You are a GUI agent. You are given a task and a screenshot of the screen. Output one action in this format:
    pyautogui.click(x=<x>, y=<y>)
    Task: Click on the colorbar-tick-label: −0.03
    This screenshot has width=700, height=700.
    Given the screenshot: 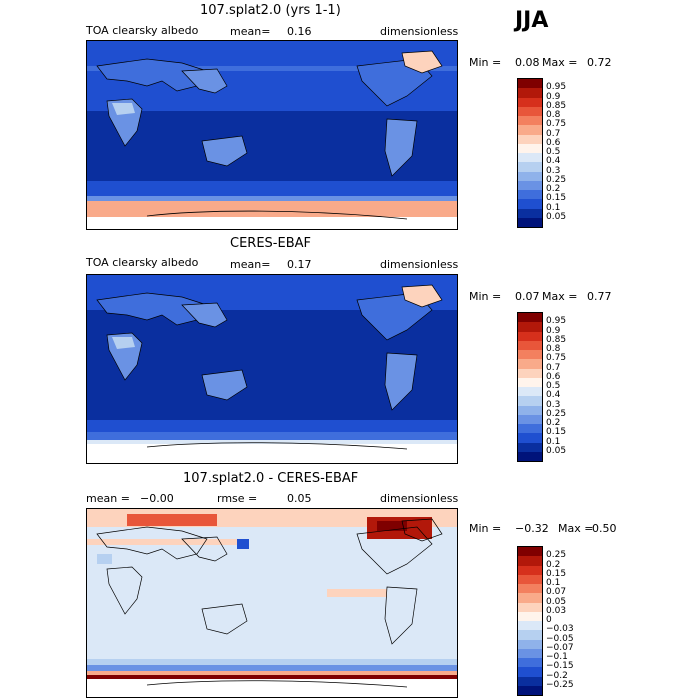 What is the action you would take?
    pyautogui.click(x=560, y=629)
    